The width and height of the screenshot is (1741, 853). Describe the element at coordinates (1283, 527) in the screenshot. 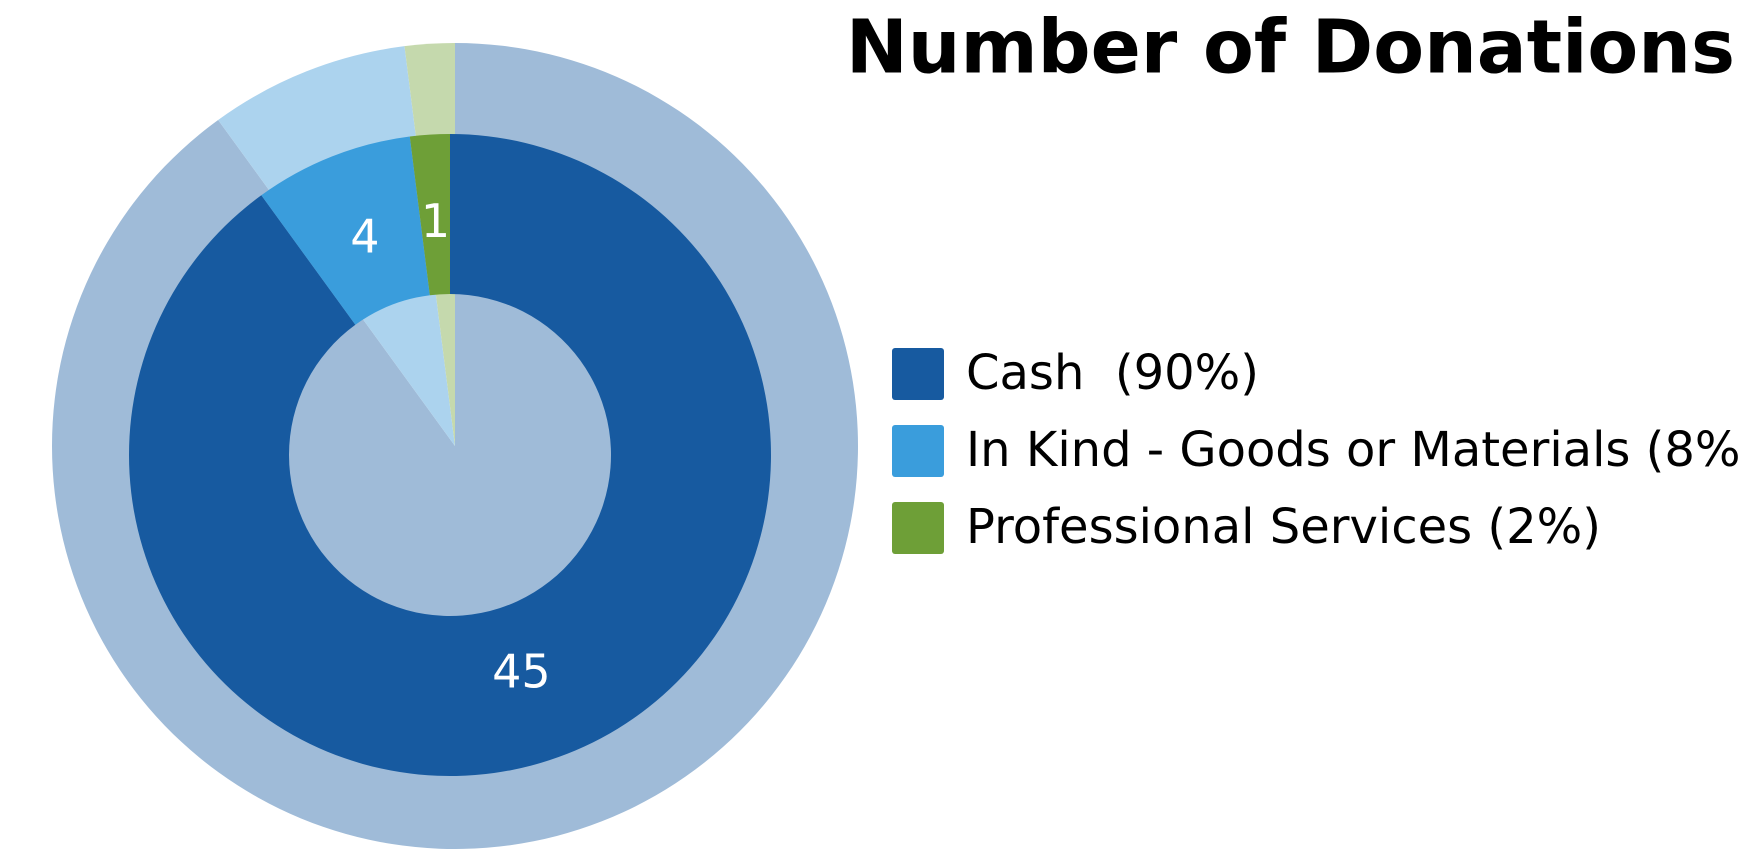

I see `legend-label: Professional Services (2%)` at that location.